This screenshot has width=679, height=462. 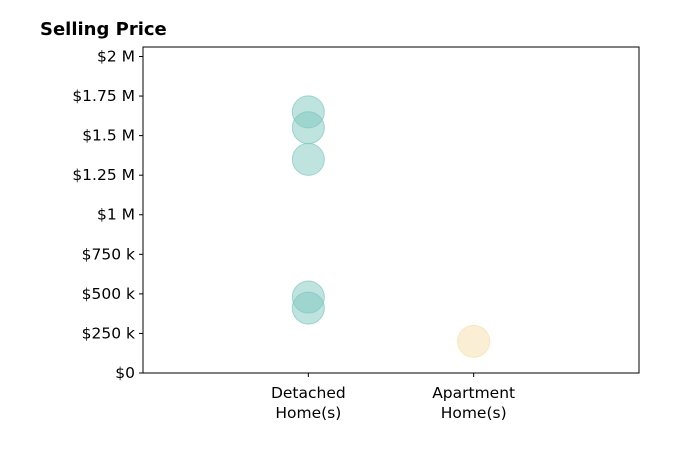 I want to click on chart-title: Selling Price, so click(x=103, y=29).